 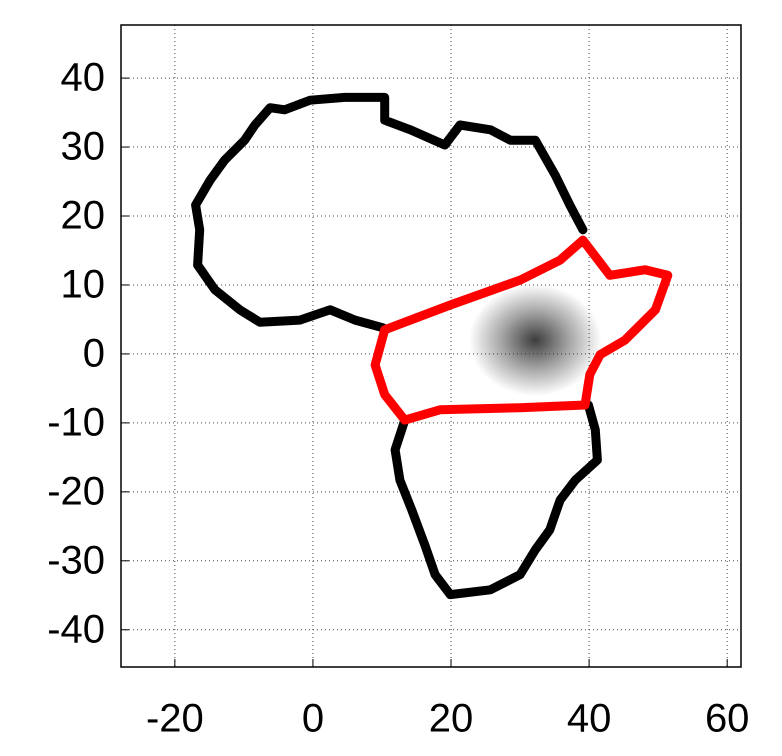 What do you see at coordinates (451, 719) in the screenshot?
I see `x-tick-label: 20` at bounding box center [451, 719].